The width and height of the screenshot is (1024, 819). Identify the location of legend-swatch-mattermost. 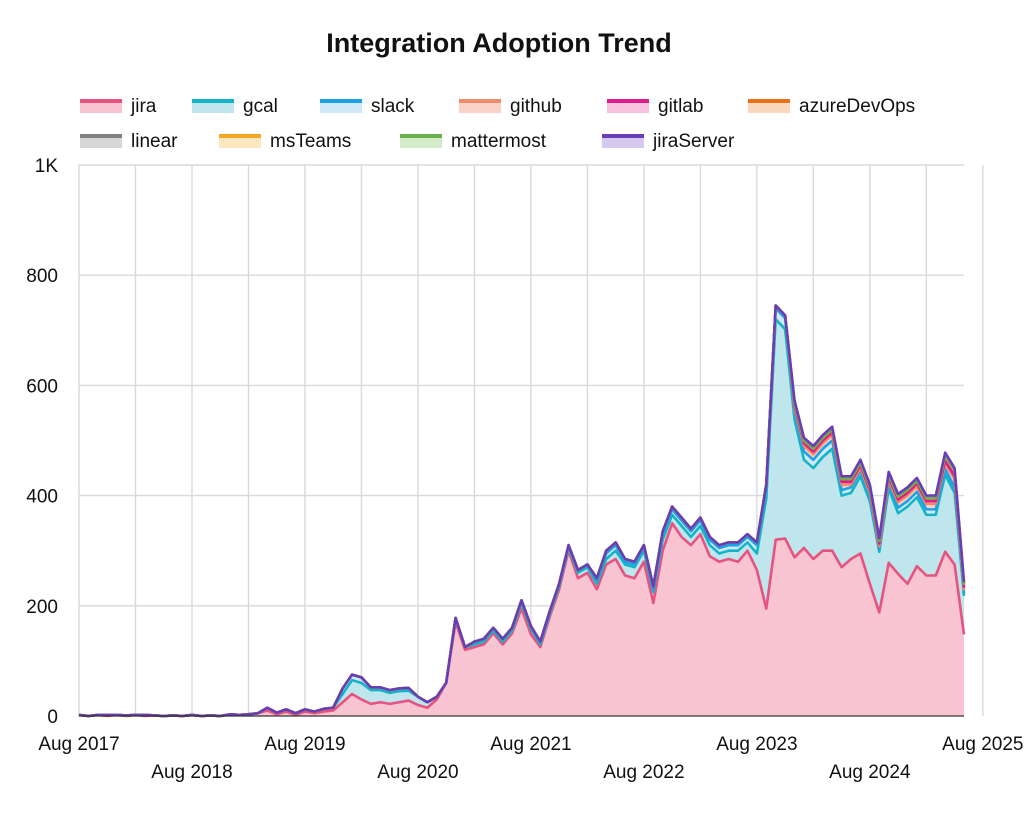
(421, 142).